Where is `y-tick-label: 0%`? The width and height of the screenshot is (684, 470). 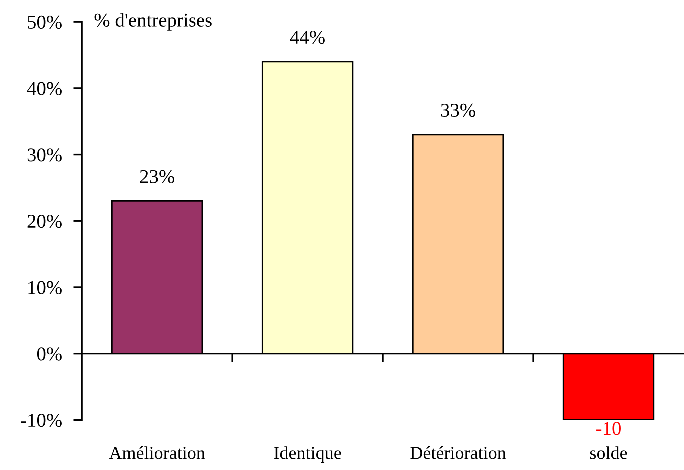 y-tick-label: 0% is located at coordinates (49, 354).